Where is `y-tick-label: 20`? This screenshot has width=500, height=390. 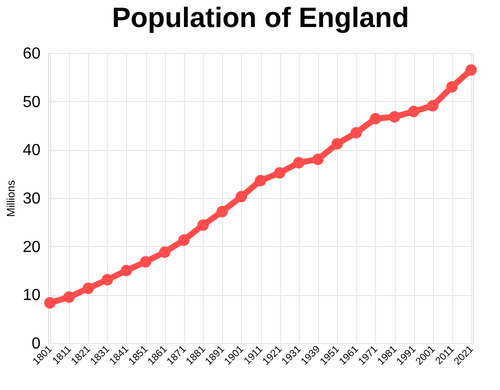 y-tick-label: 20 is located at coordinates (31, 247).